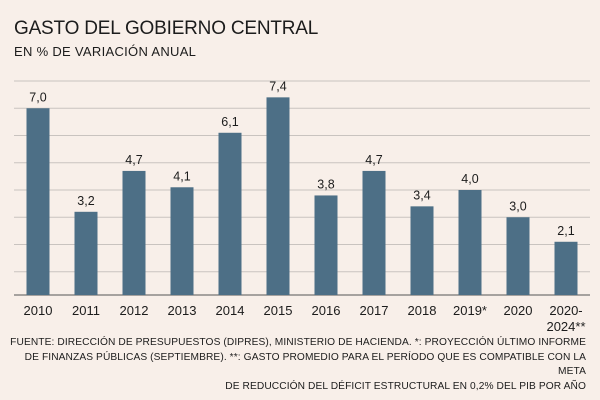 This screenshot has height=400, width=600. Describe the element at coordinates (565, 231) in the screenshot. I see `value-label-11: 2,1` at that location.